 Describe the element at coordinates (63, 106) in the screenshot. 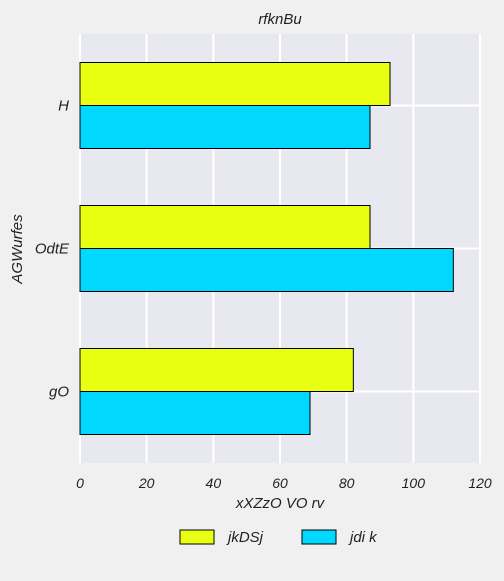

I see `y-tick-label: H` at that location.